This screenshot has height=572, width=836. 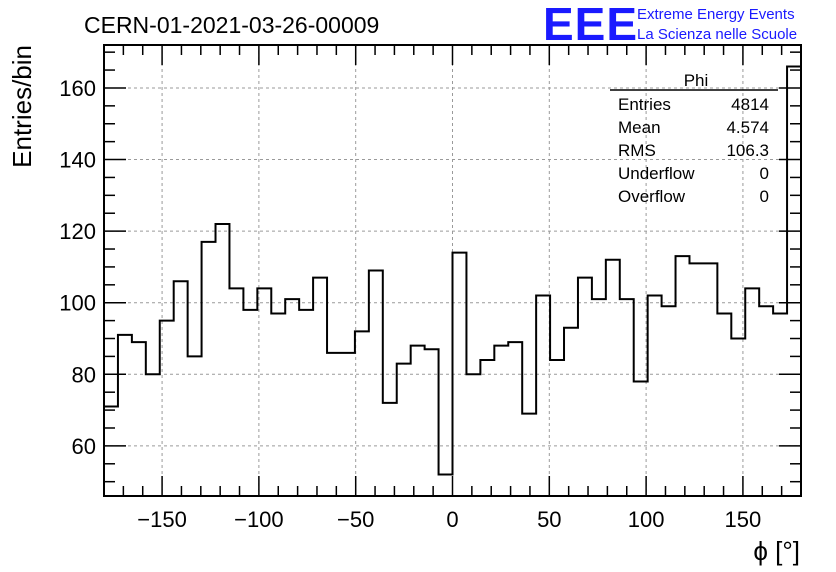 I want to click on stats-row-value: 4.574, so click(x=747, y=127).